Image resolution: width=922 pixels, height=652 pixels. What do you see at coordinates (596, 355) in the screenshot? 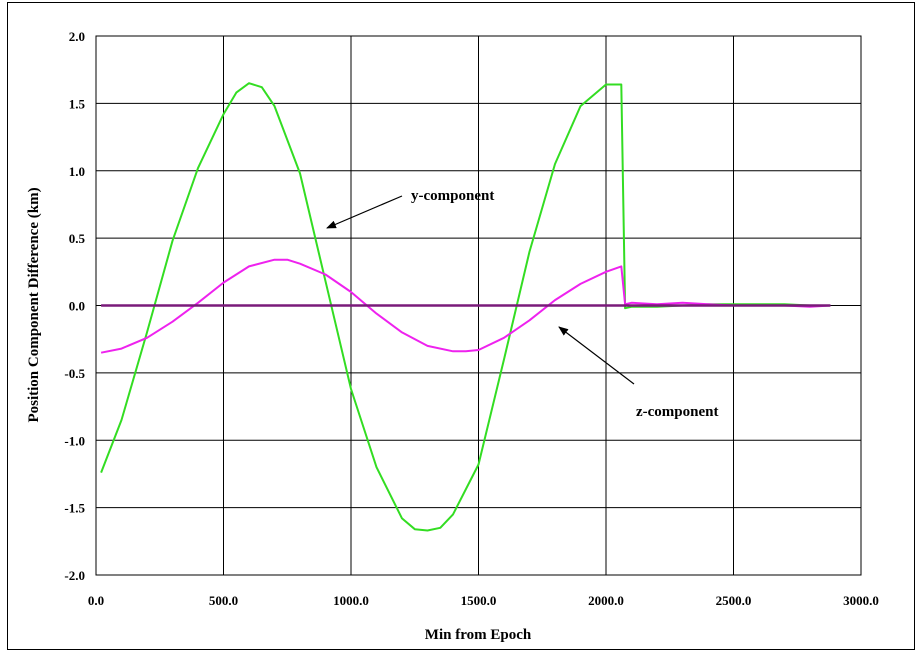
I see `z-component-arrow` at bounding box center [596, 355].